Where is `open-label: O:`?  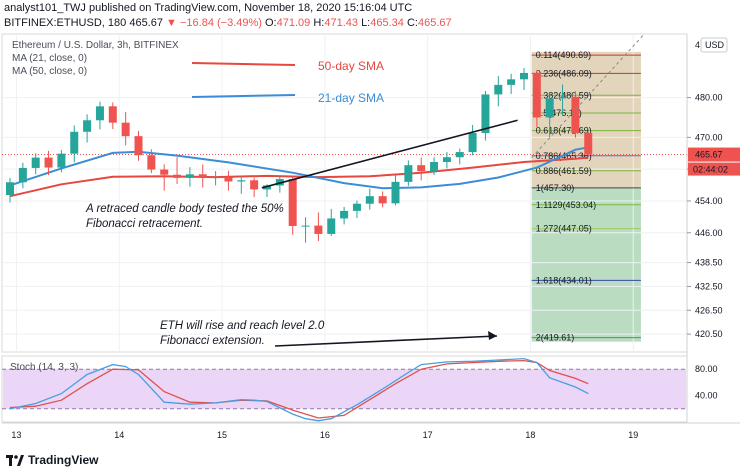 open-label: O: is located at coordinates (271, 23).